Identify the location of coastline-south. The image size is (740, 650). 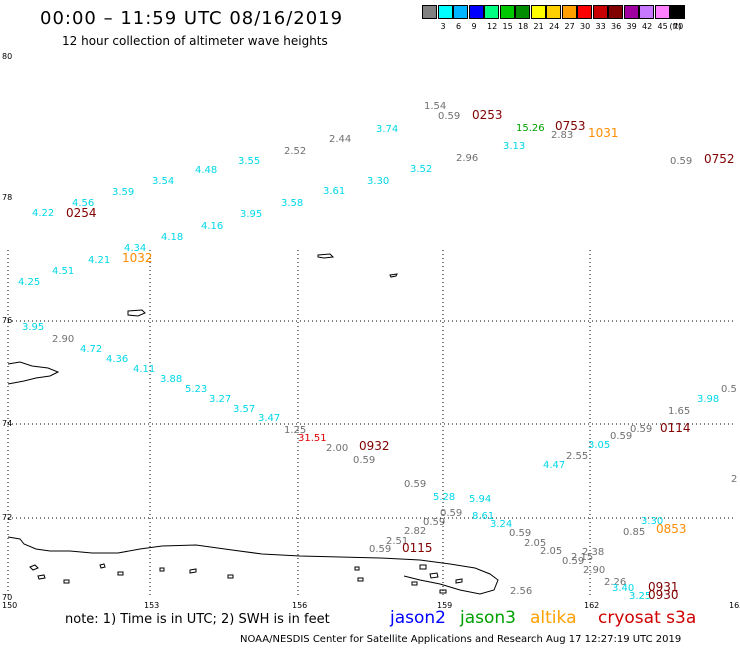
(253, 565).